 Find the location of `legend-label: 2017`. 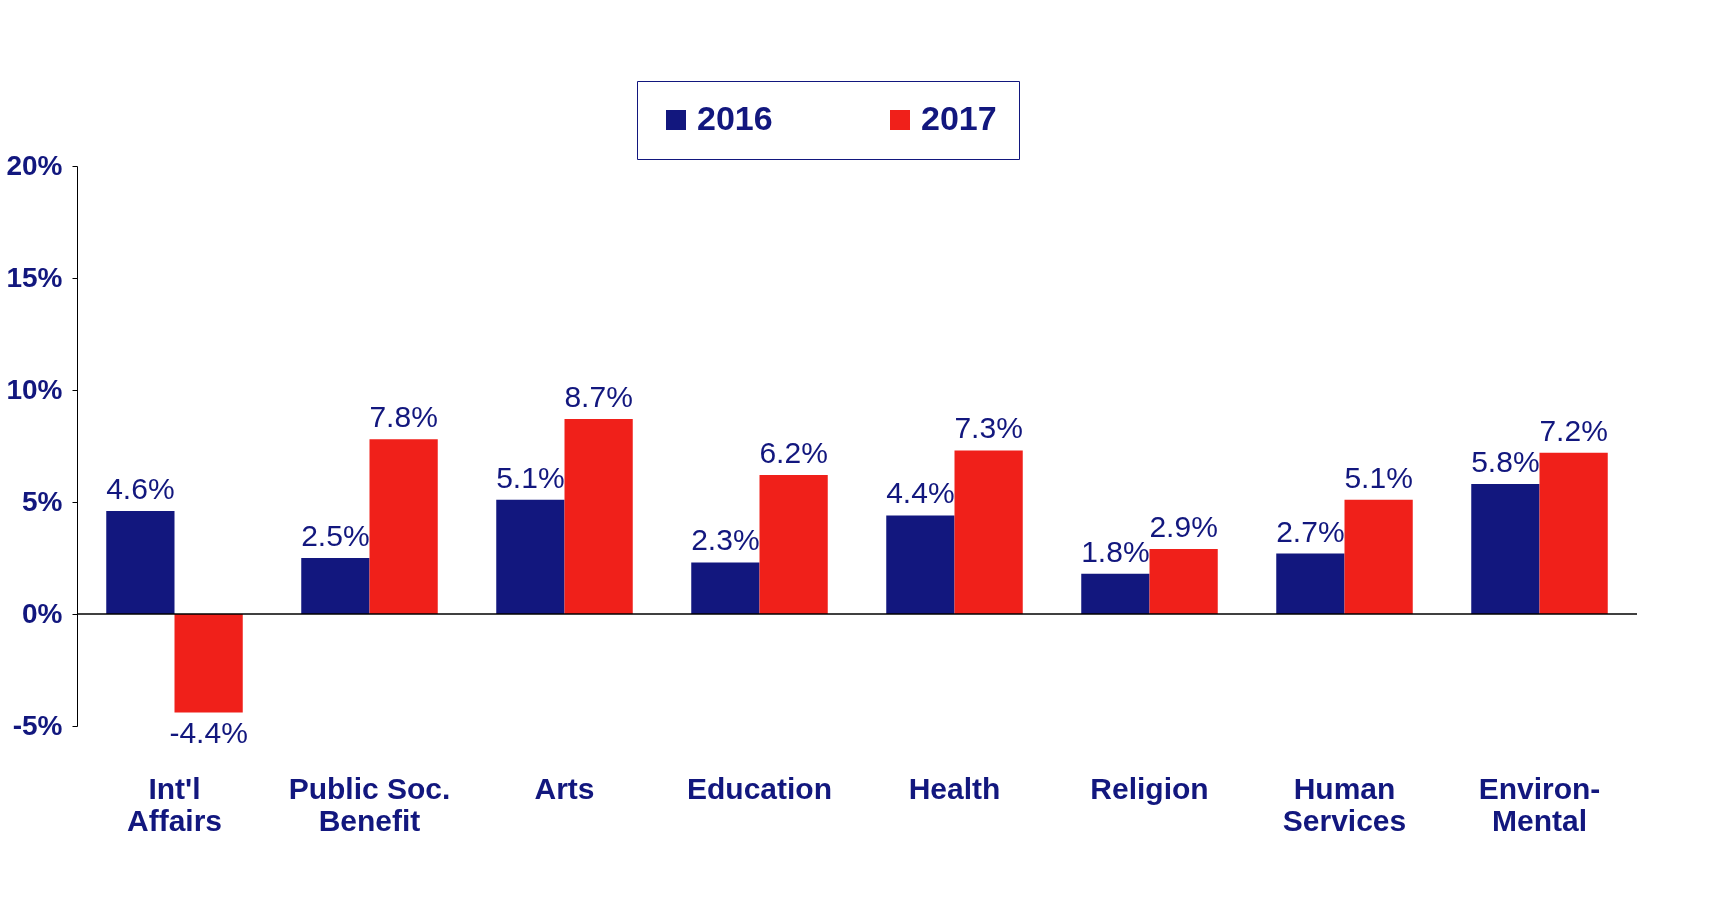

legend-label: 2017 is located at coordinates (959, 118).